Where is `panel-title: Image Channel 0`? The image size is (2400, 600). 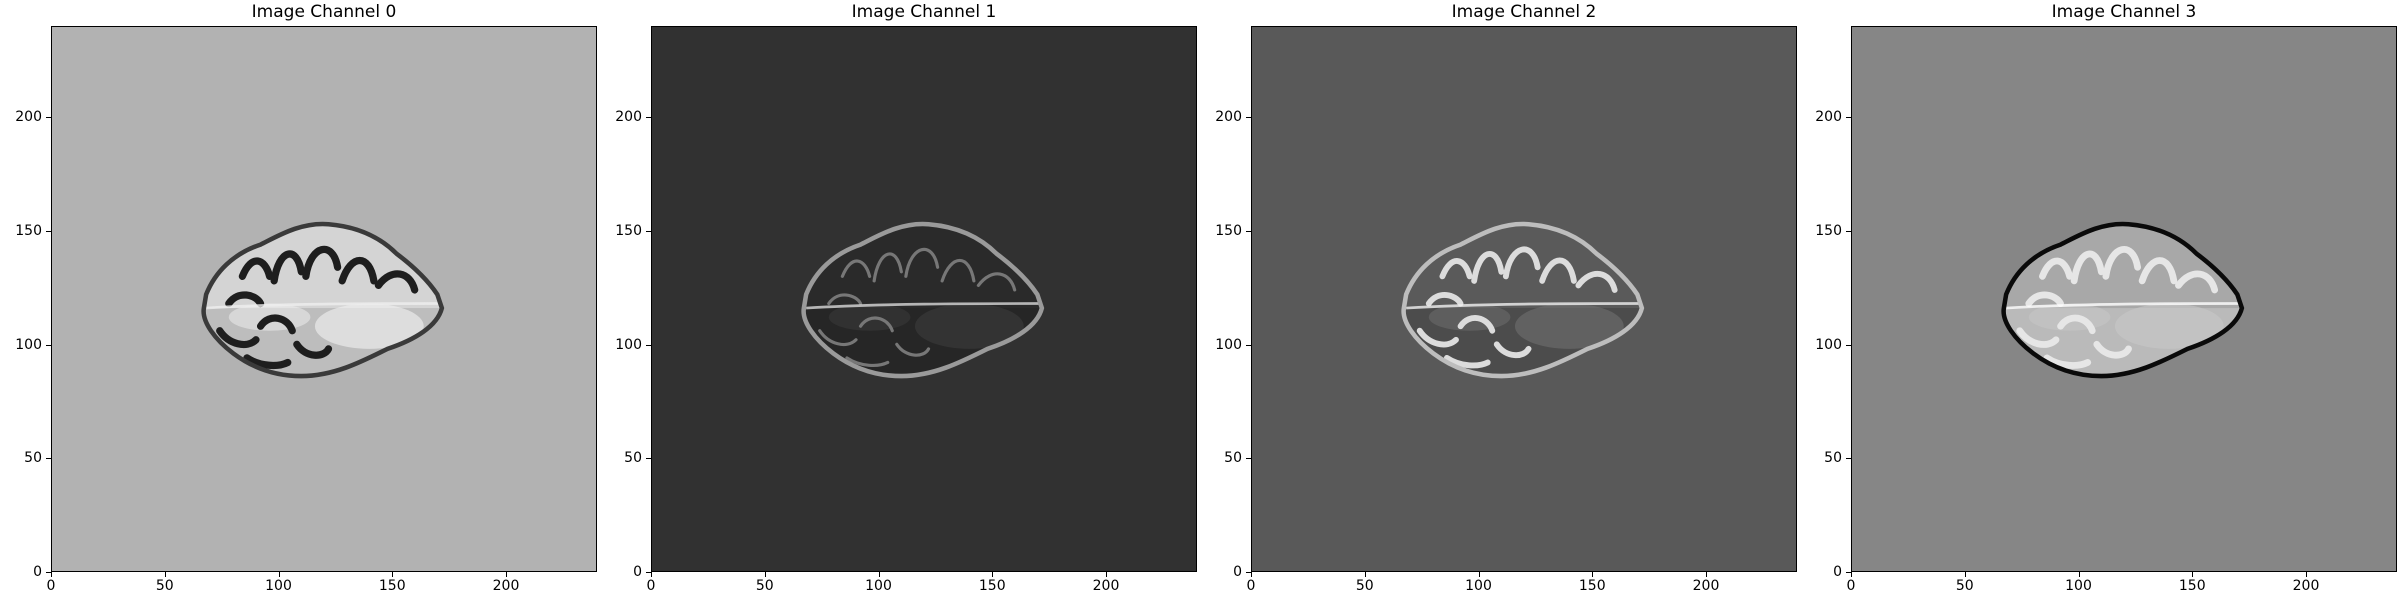 panel-title: Image Channel 0 is located at coordinates (324, 12).